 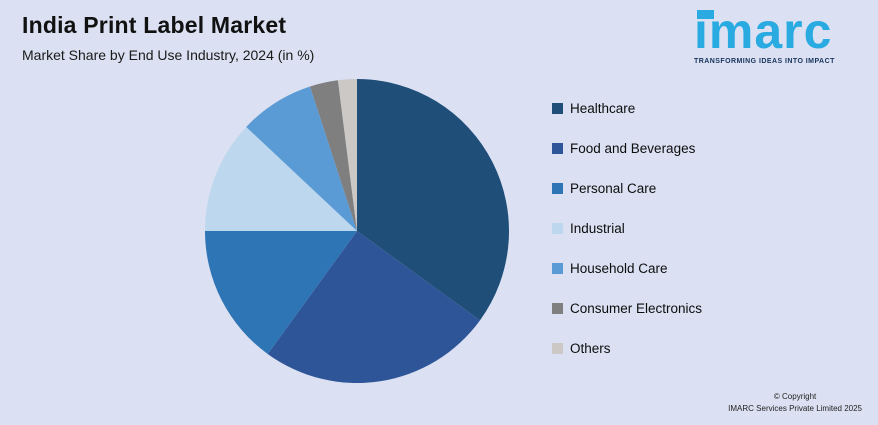 I want to click on legend-item-label: Healthcare, so click(x=603, y=108).